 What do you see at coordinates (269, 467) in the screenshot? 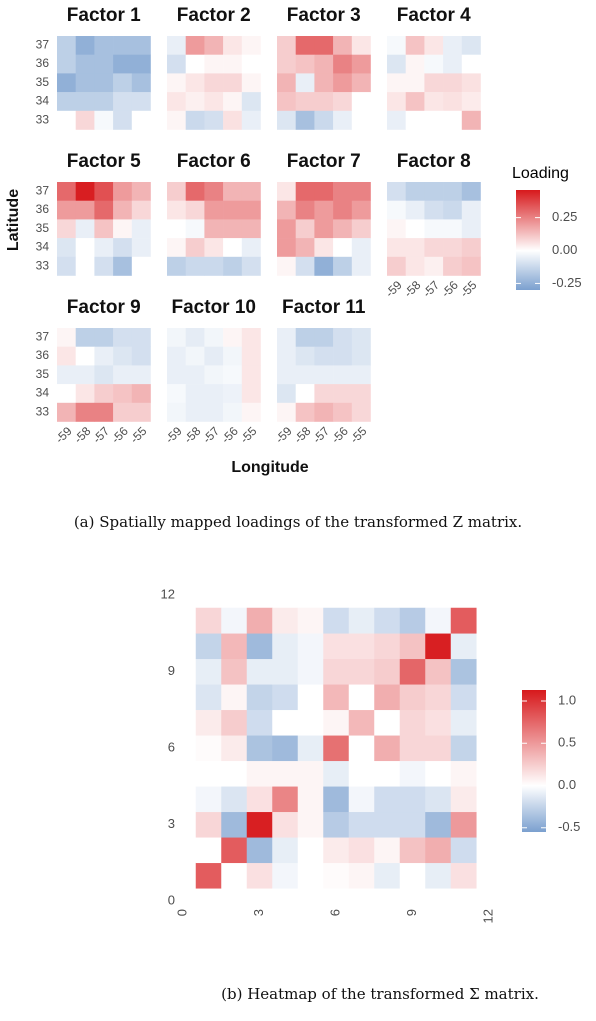
I see `x-axis-title: Longitude` at bounding box center [269, 467].